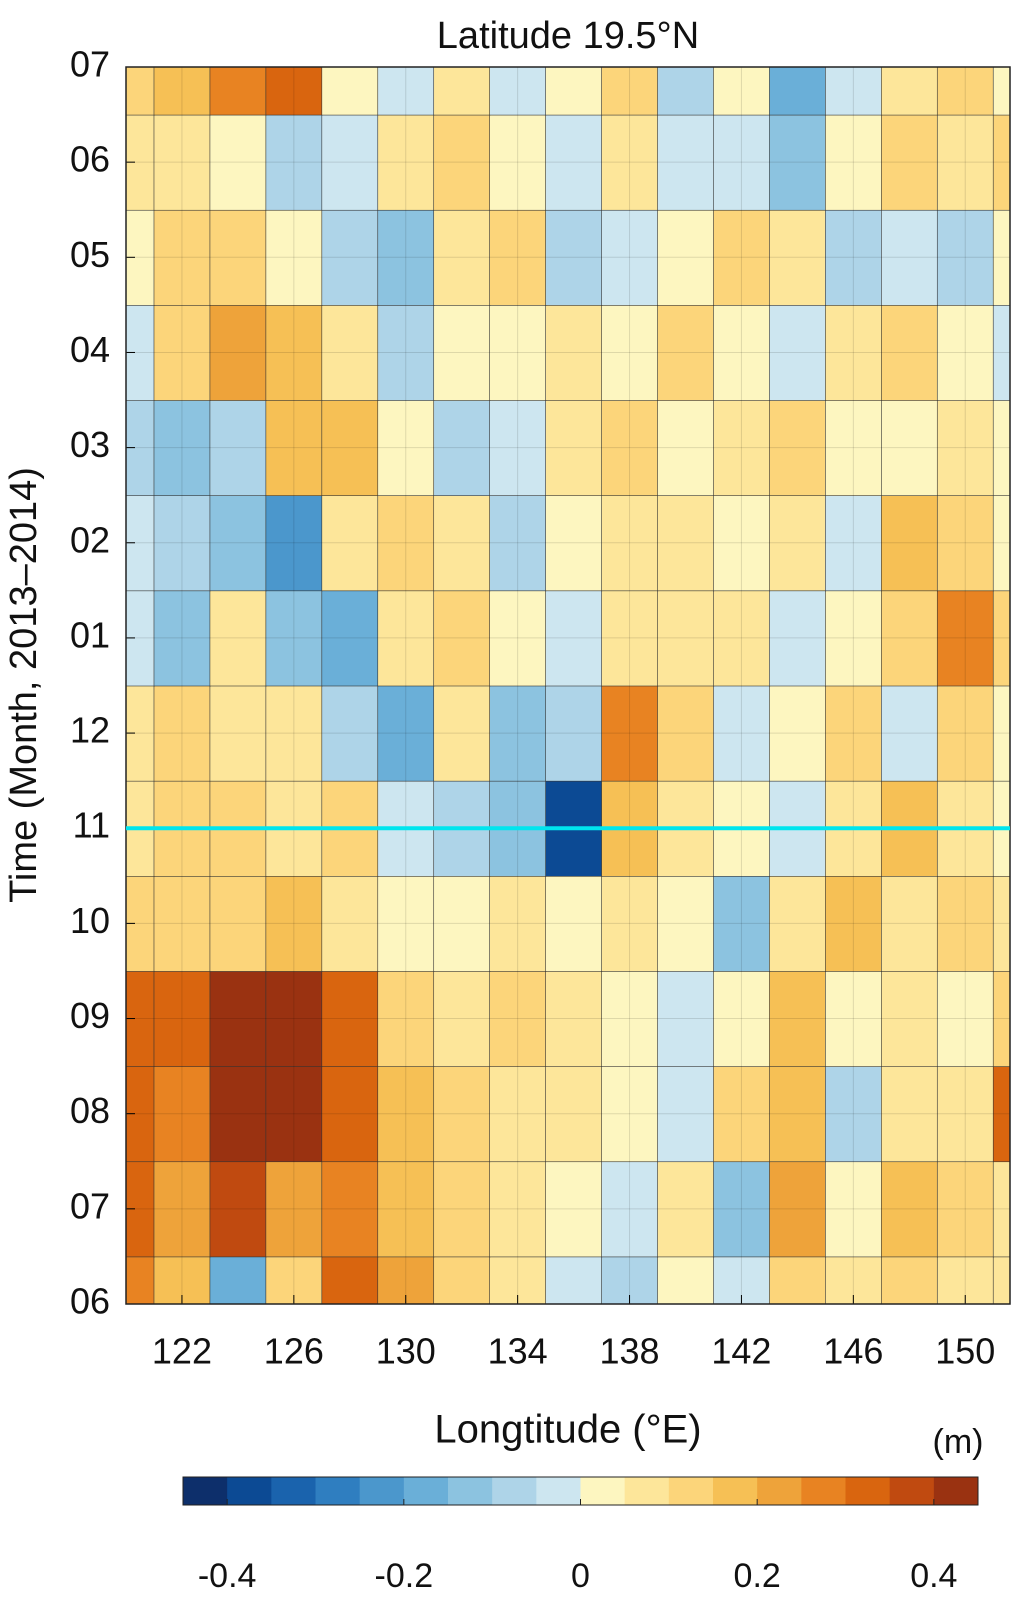  Describe the element at coordinates (24, 685) in the screenshot. I see `y-axis-label: Time (Month, 2013–2014)` at that location.